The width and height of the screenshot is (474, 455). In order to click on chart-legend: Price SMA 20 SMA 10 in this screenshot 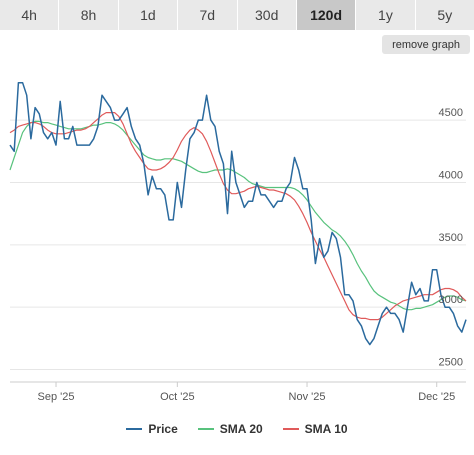, I will do `click(237, 429)`.